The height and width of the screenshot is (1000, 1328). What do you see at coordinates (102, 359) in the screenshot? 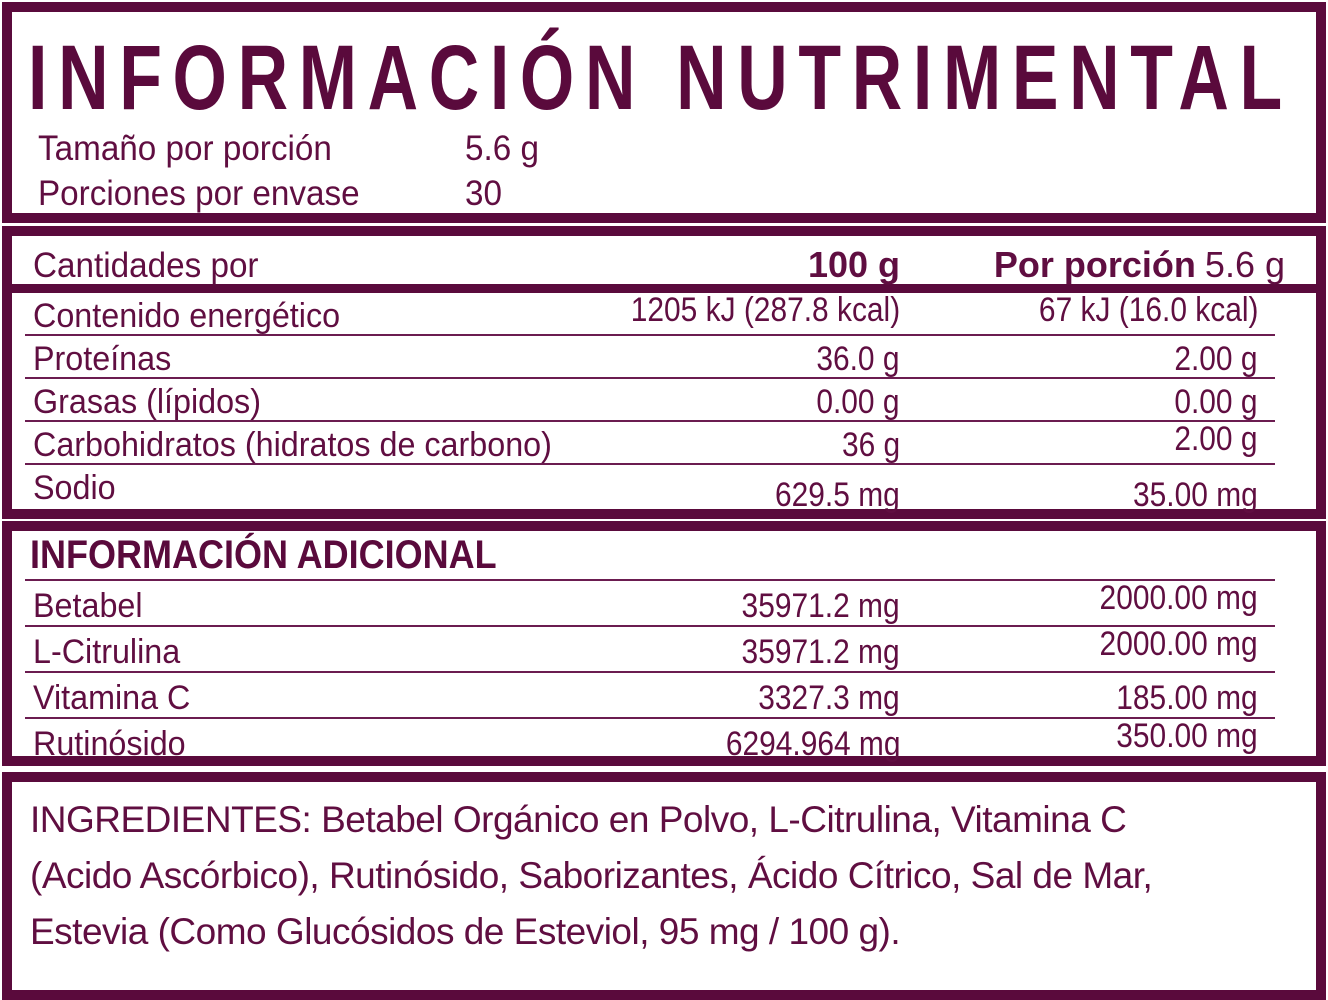
I see `nutrient-name: Proteínas` at bounding box center [102, 359].